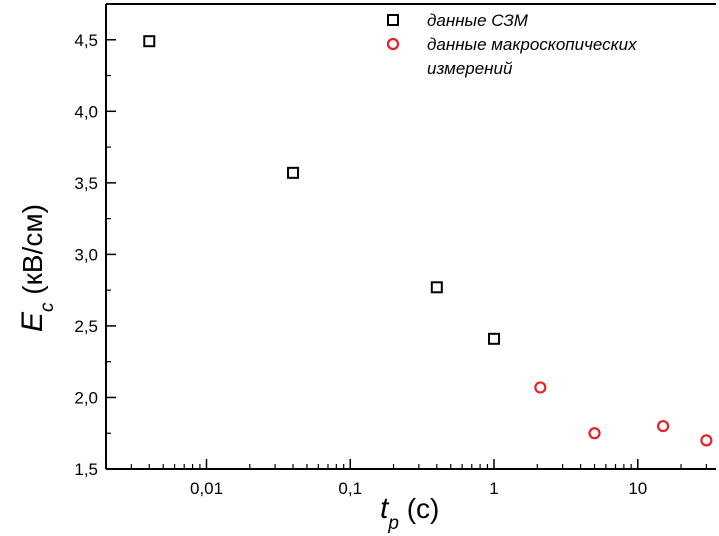 This screenshot has width=719, height=536. Describe the element at coordinates (393, 20) in the screenshot. I see `legend-marker-spm` at that location.